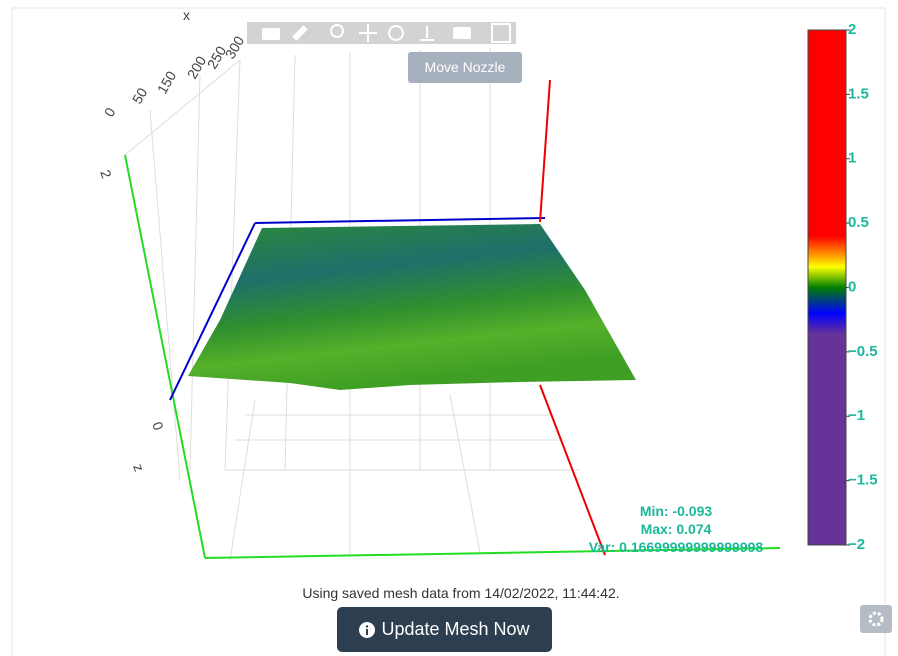 The image size is (898, 656). What do you see at coordinates (852, 158) in the screenshot?
I see `colorbar-tick-label: 1` at bounding box center [852, 158].